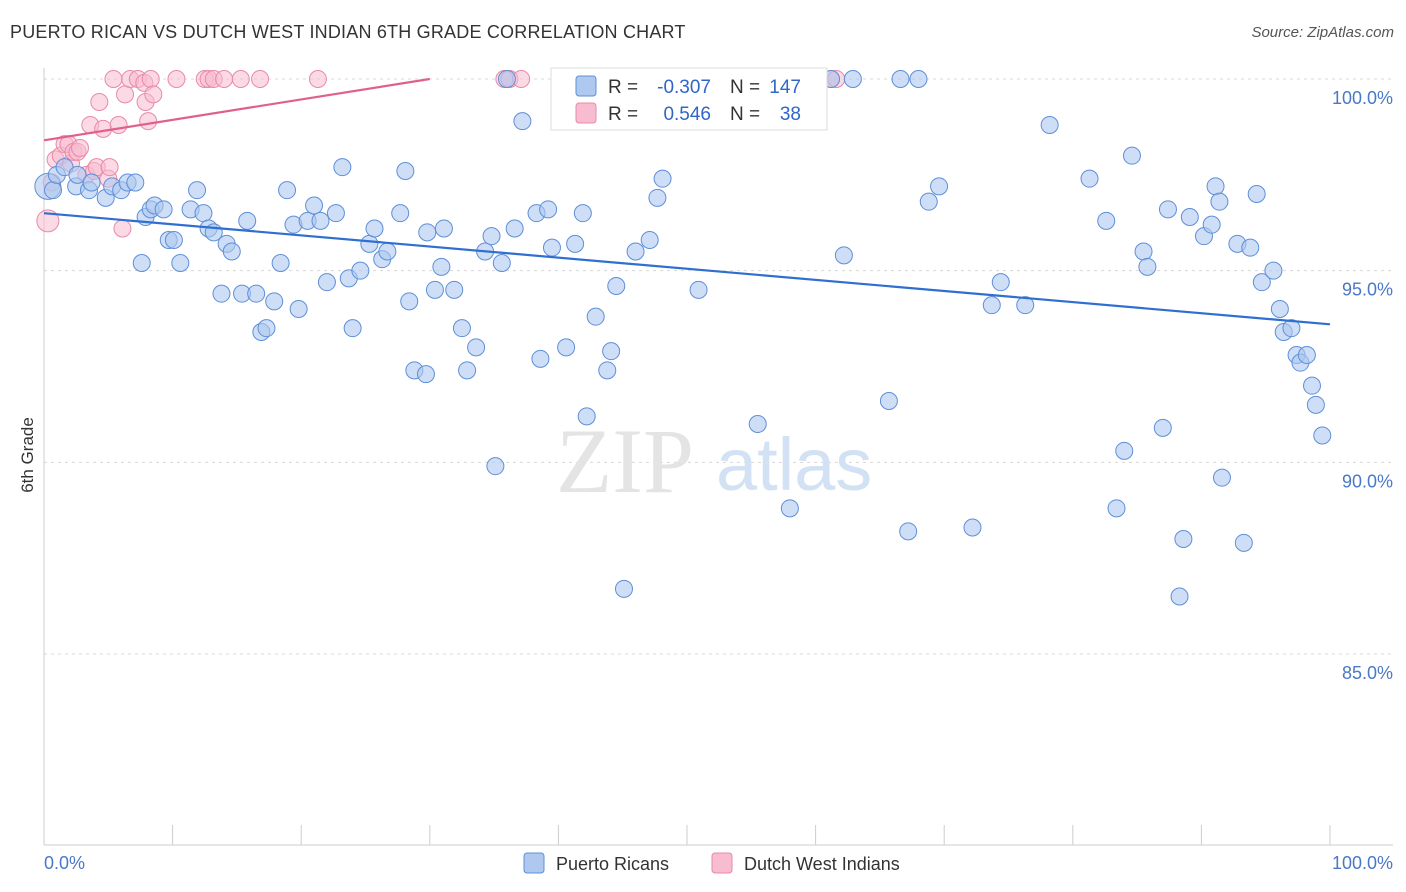 Image resolution: width=1406 pixels, height=892 pixels. Describe the element at coordinates (689, 99) in the screenshot. I see `top-legend: R = -0.307 N = 147 R = 0.546 N = 38` at that location.